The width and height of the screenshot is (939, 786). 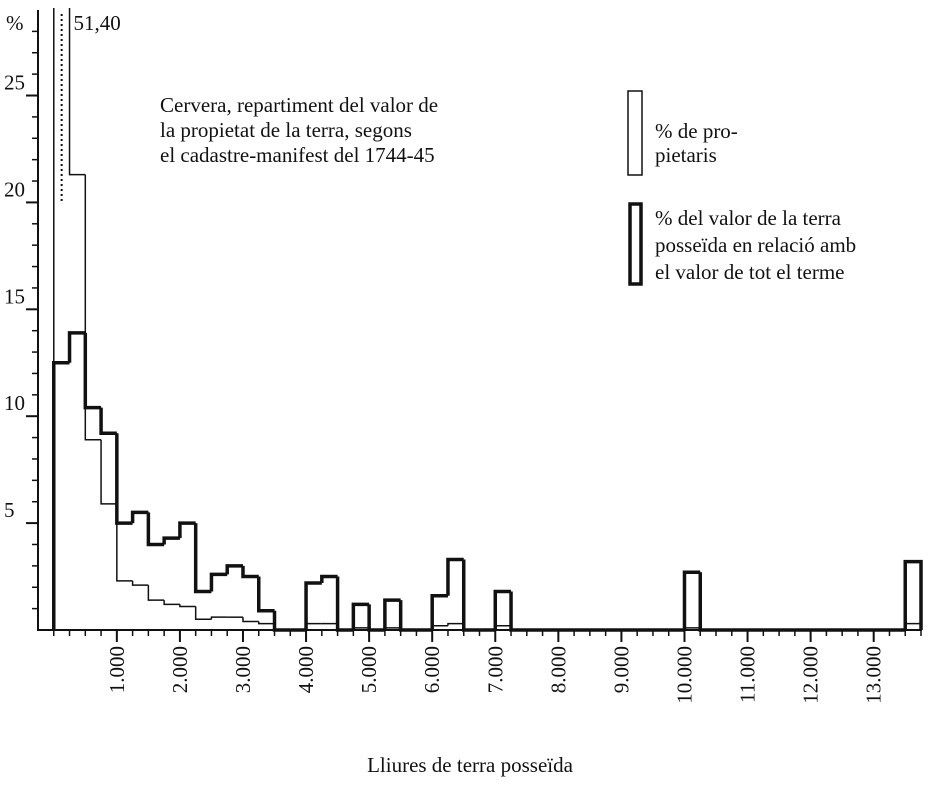 I want to click on x-tick-label: 4.000, so click(x=306, y=669).